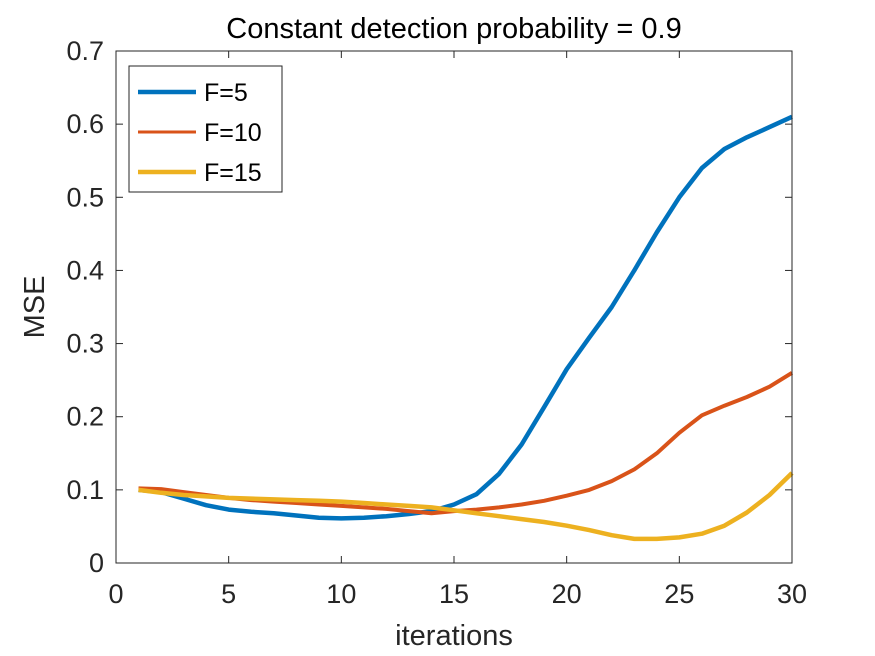  I want to click on x-tick-label: 25, so click(679, 594).